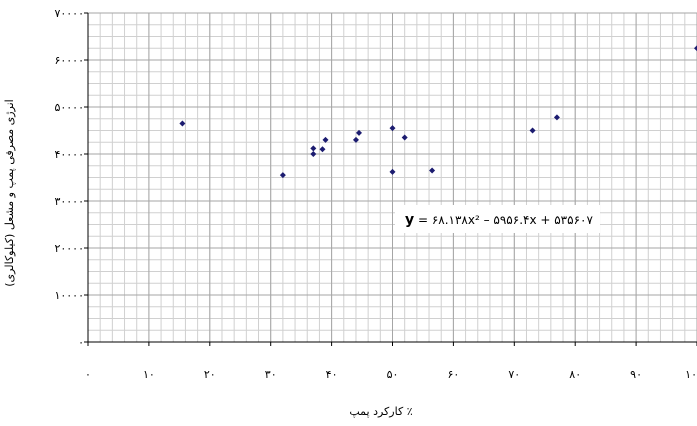 This screenshot has width=697, height=426. I want to click on x-tick-label: ۰, so click(88, 374).